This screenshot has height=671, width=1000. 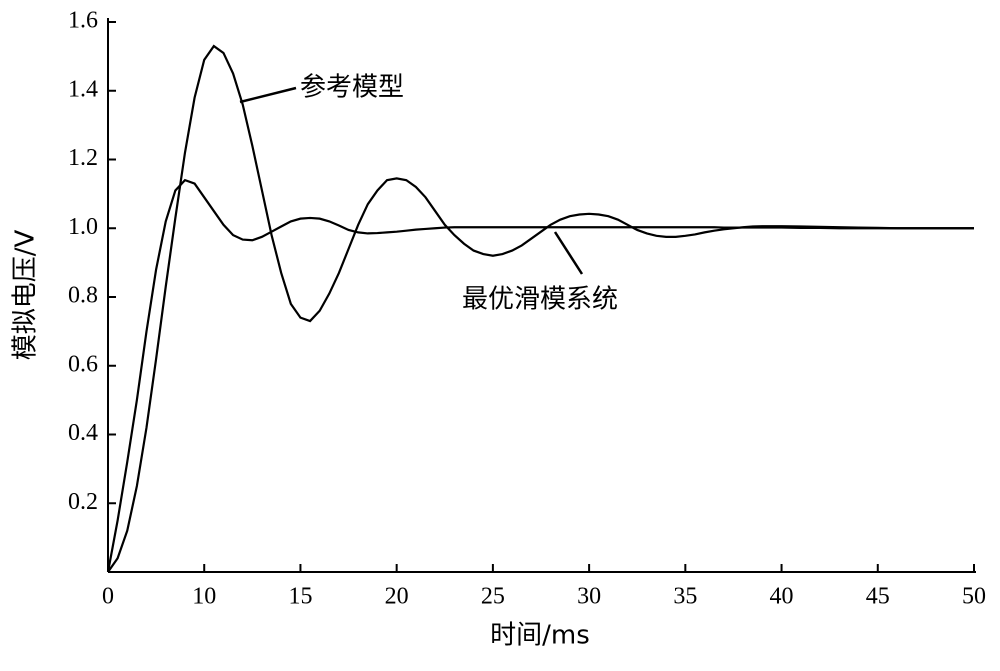 I want to click on y-axis-label: 模拟电压/V, so click(x=26, y=295).